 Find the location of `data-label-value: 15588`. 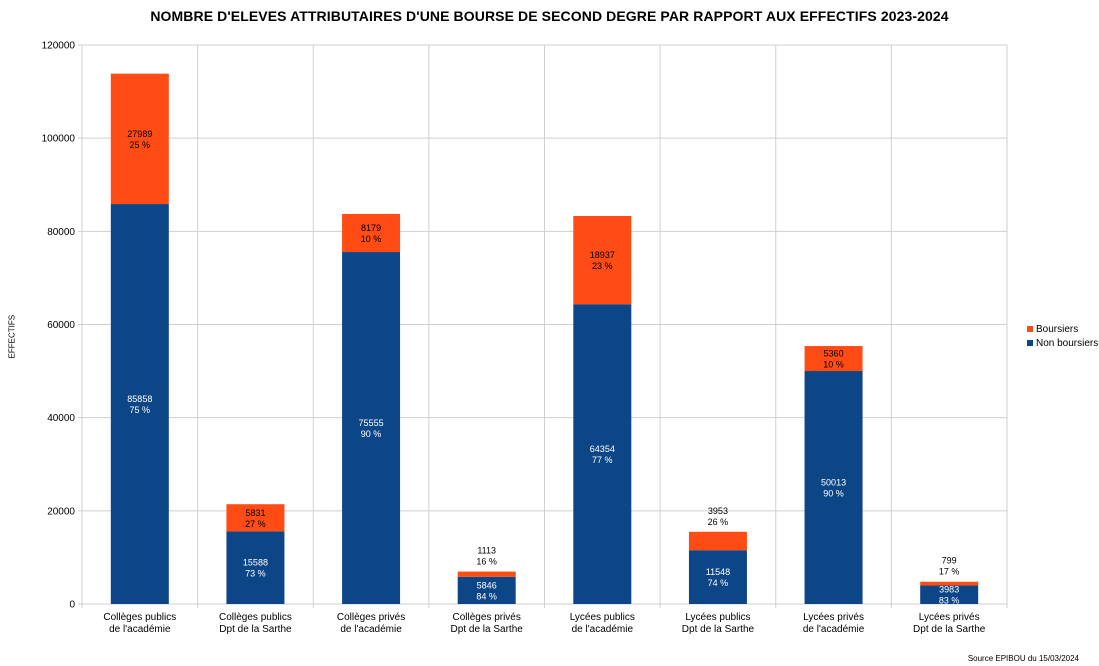

data-label-value: 15588 is located at coordinates (255, 563).